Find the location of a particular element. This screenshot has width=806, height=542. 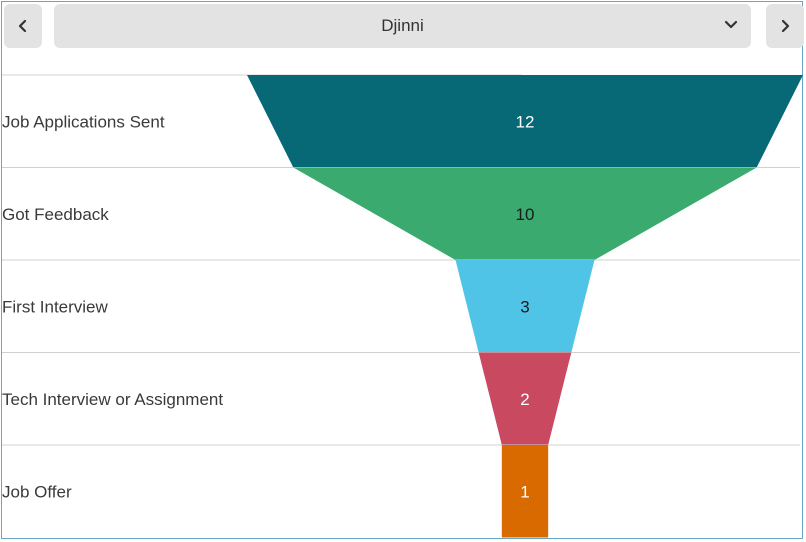

category-label: Got Feedback is located at coordinates (55, 214).